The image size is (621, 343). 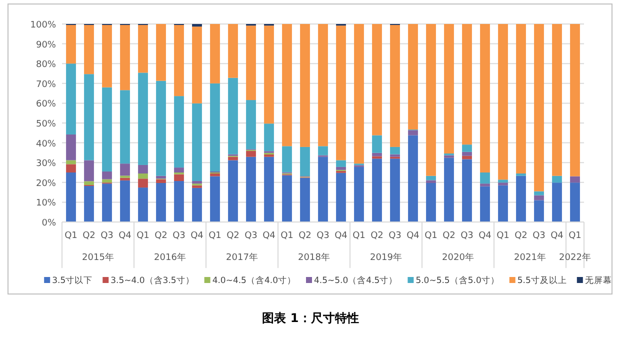 What do you see at coordinates (458, 257) in the screenshot?
I see `text: 2020年` at bounding box center [458, 257].